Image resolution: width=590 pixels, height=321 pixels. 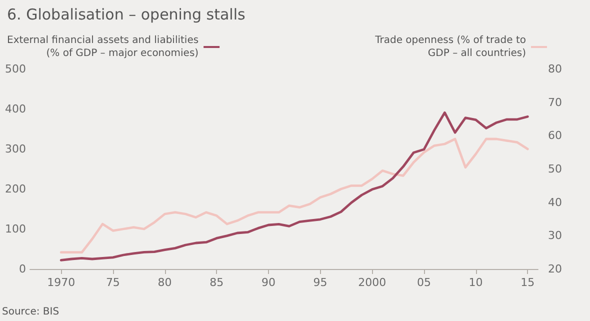 I want to click on legend-label: External financial assets and liabilities (% of GDP – major economies), so click(x=103, y=47).